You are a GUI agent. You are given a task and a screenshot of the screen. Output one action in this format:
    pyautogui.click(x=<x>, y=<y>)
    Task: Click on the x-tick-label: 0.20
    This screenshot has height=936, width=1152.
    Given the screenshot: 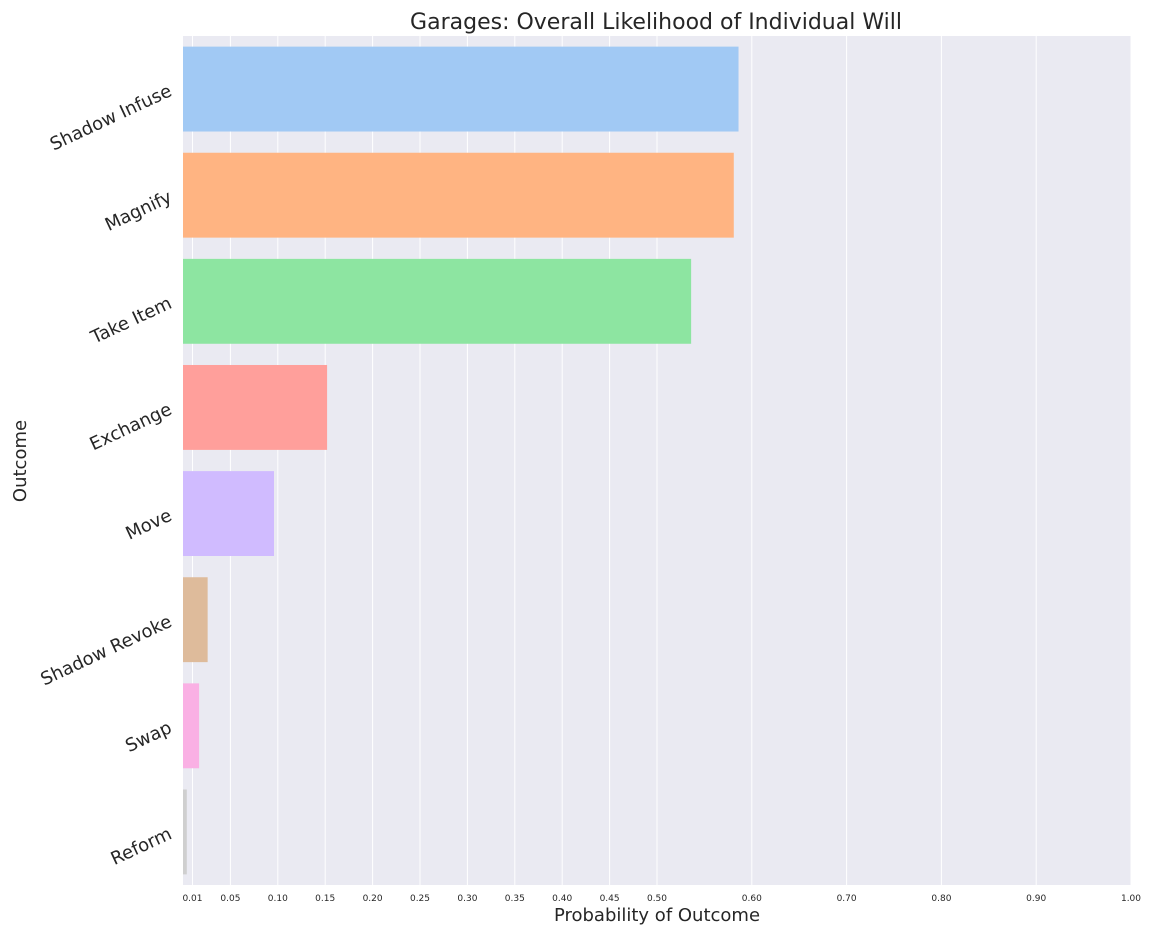 What is the action you would take?
    pyautogui.click(x=373, y=899)
    